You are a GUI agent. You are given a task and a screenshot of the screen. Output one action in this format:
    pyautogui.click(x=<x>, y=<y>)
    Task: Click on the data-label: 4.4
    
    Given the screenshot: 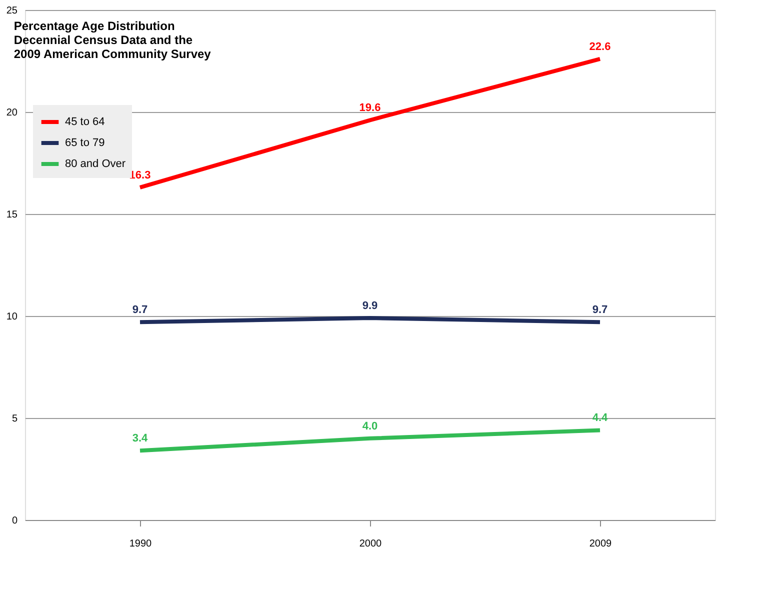 What is the action you would take?
    pyautogui.click(x=600, y=418)
    